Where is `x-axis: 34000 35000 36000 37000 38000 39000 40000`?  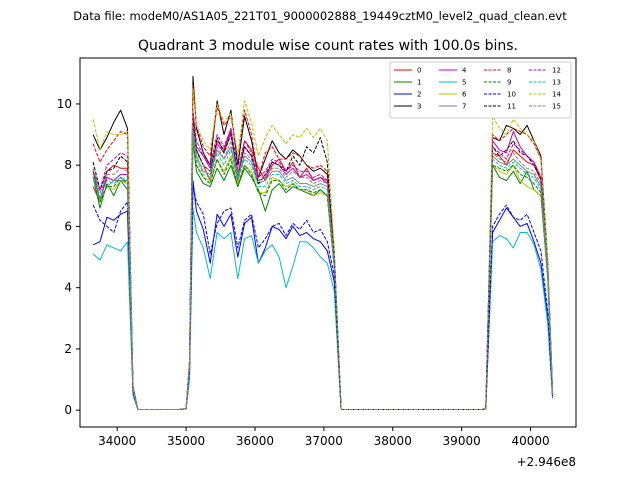
x-axis: 34000 35000 36000 37000 38000 39000 40000 is located at coordinates (324, 437).